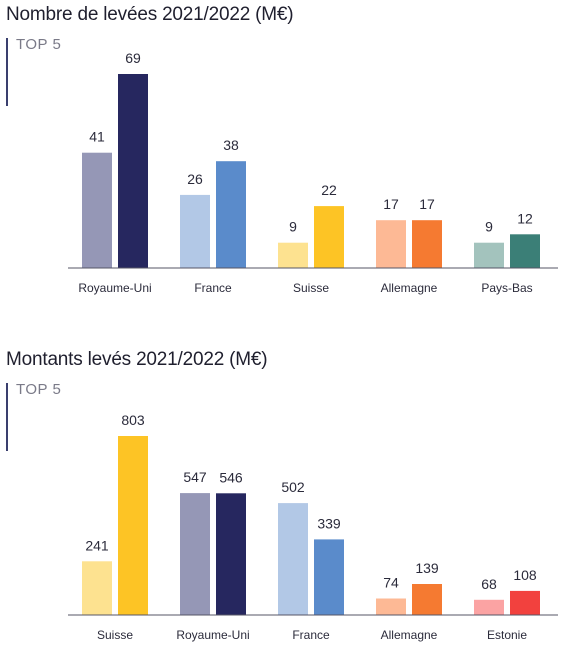 This screenshot has height=656, width=574. I want to click on data-label: 74, so click(391, 583).